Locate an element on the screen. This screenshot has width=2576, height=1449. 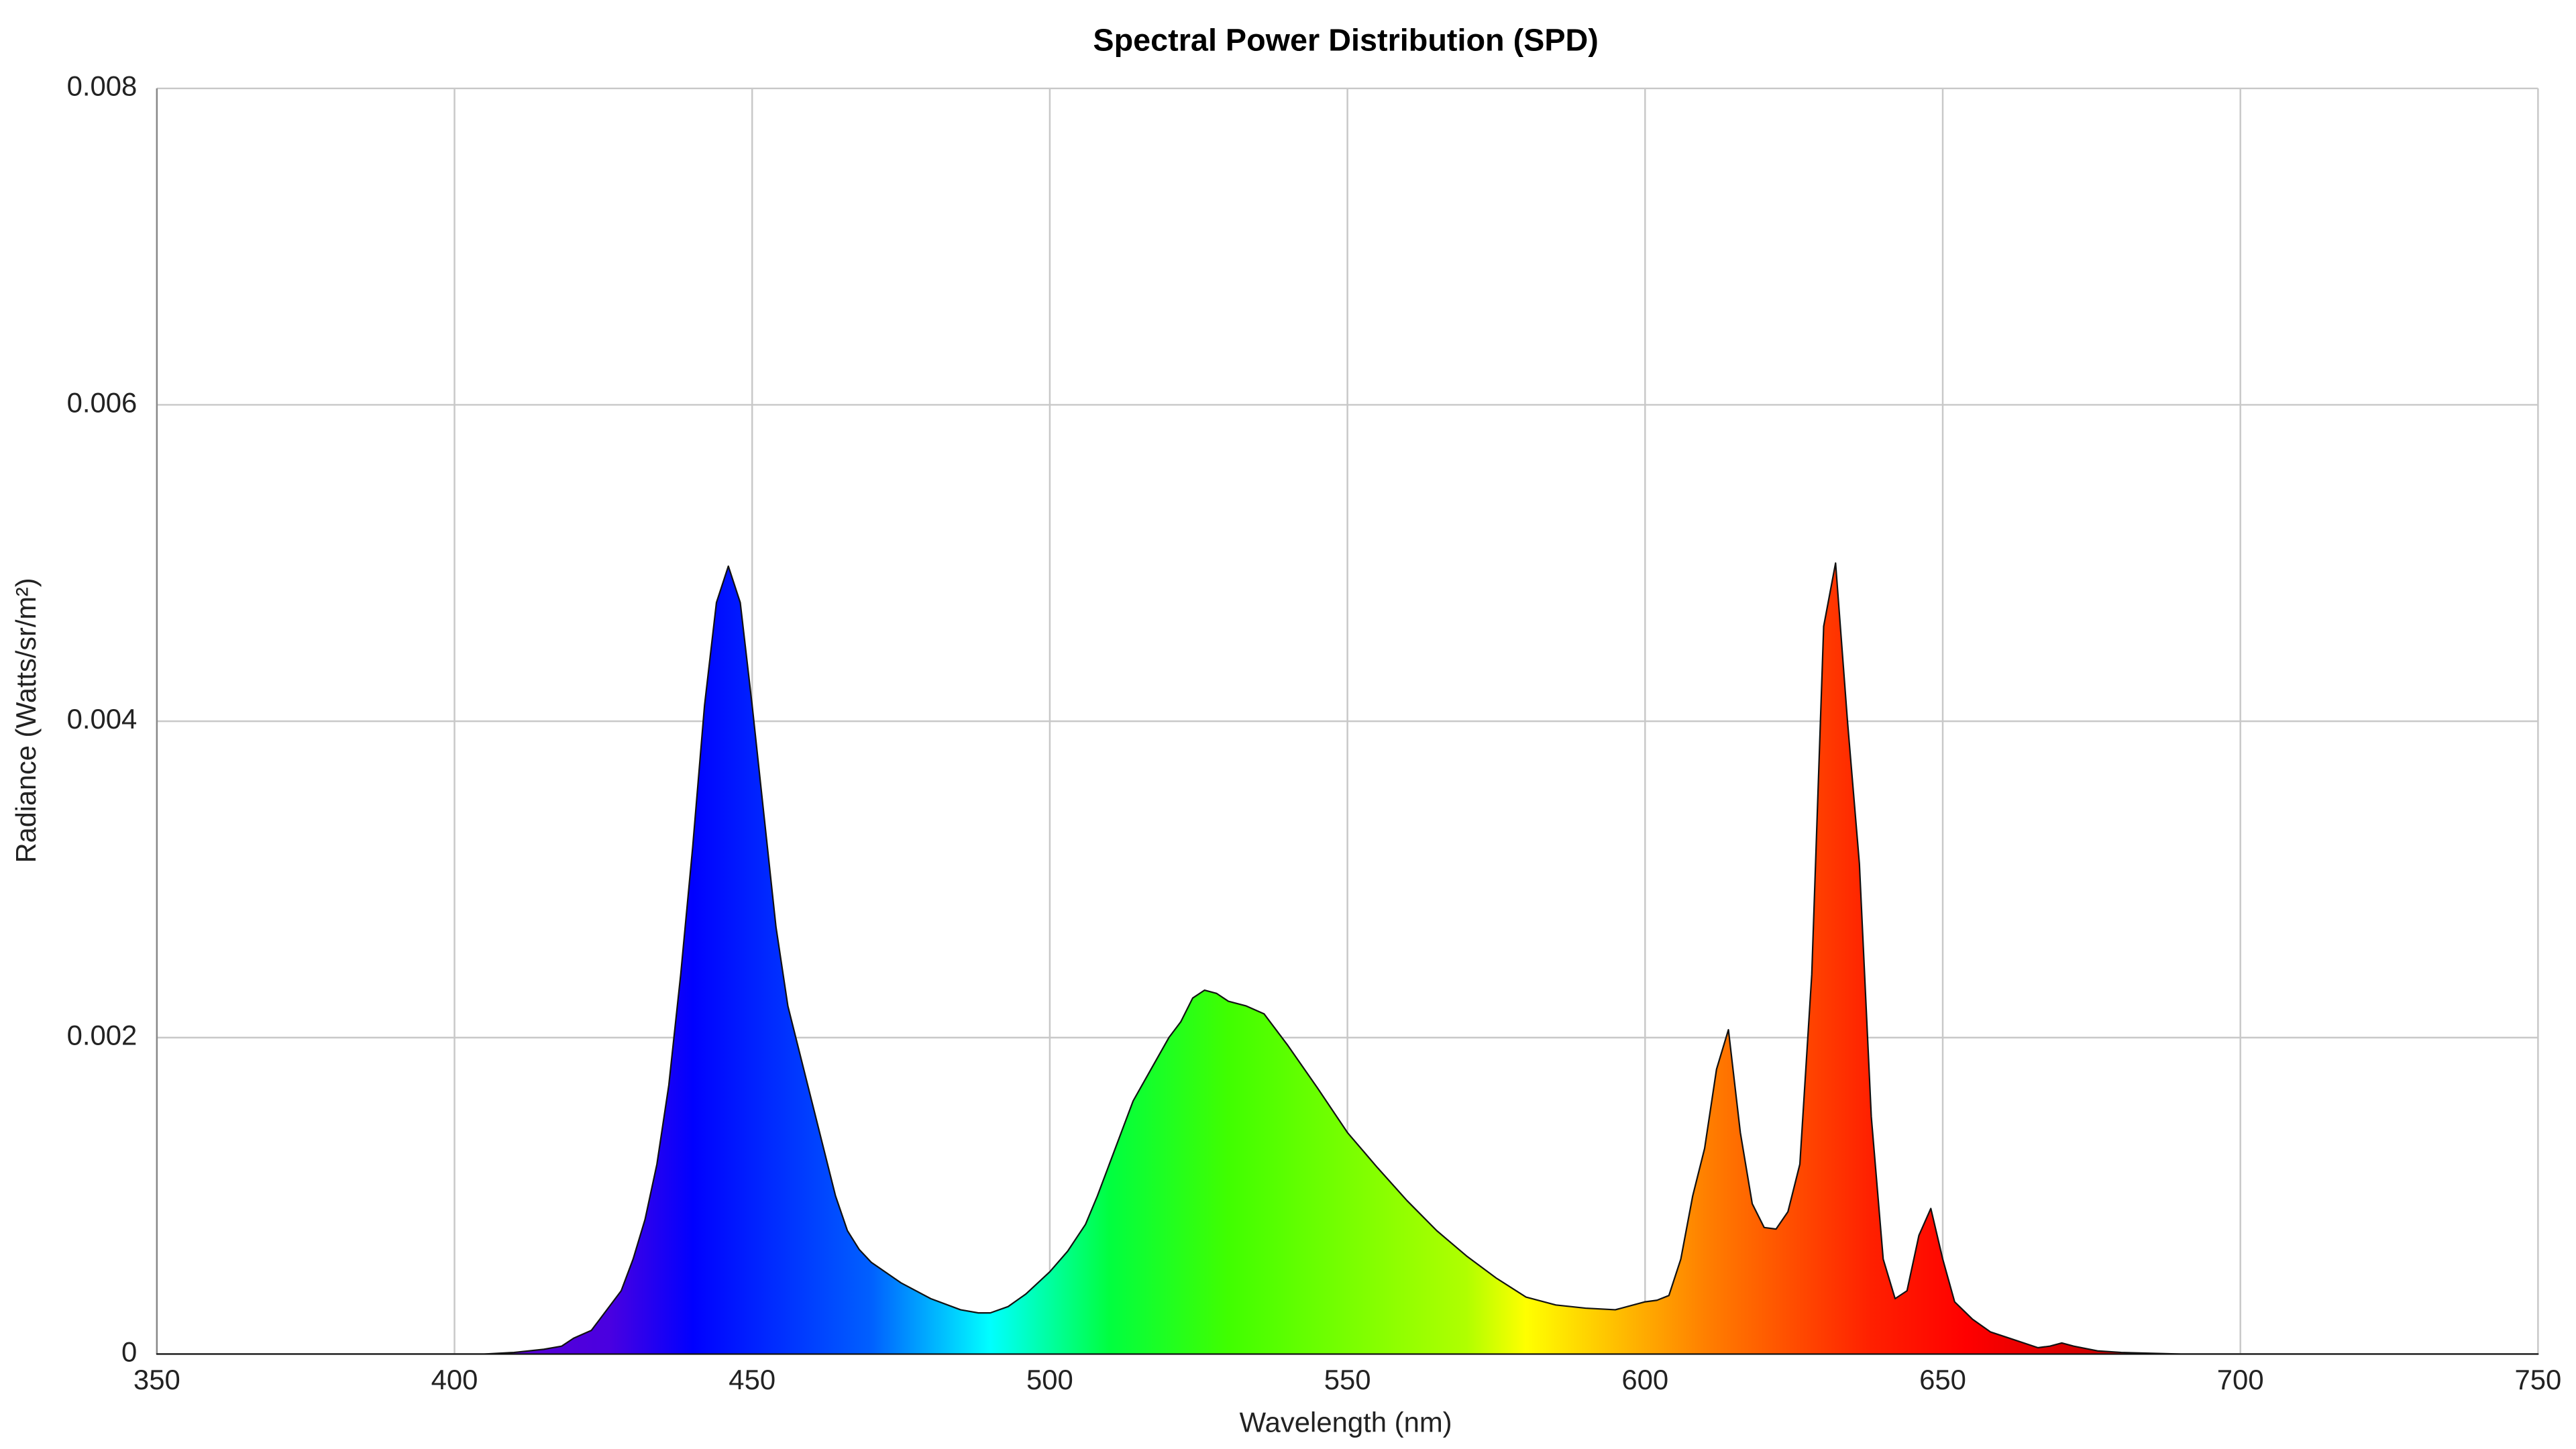
x-tick-label: 450 is located at coordinates (752, 1379).